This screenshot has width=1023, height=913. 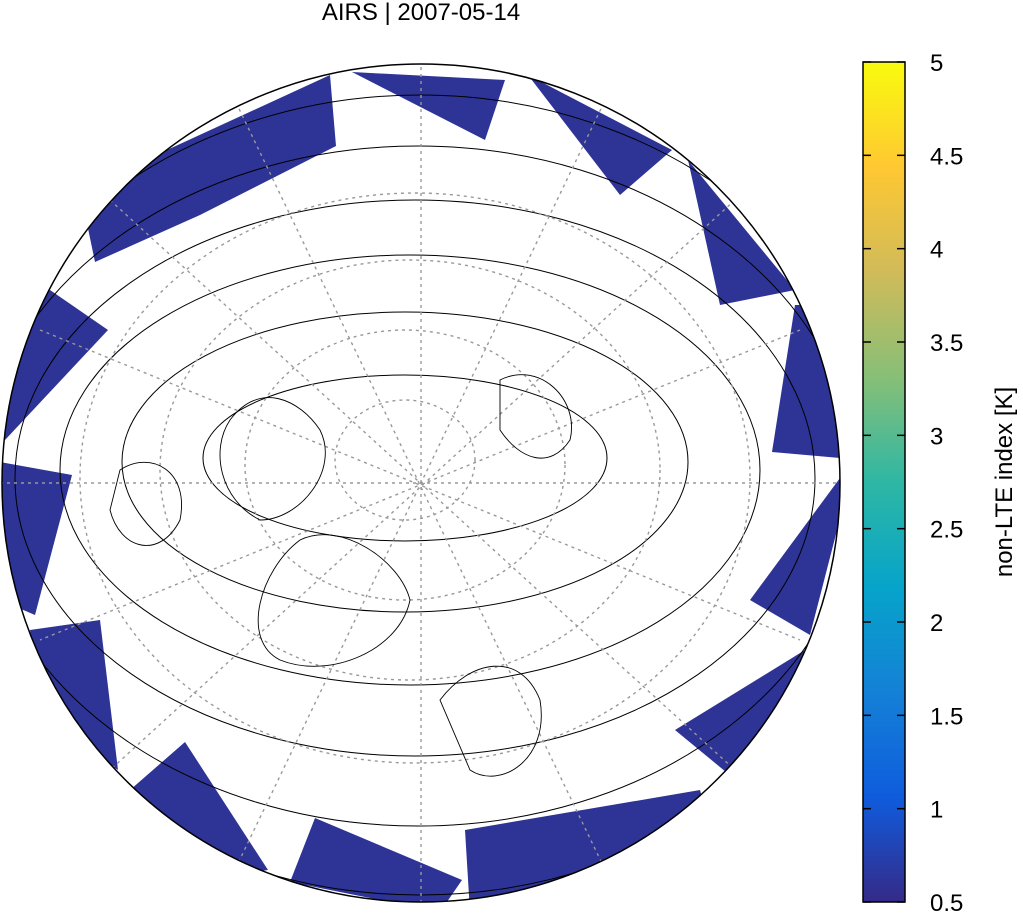 What do you see at coordinates (936, 810) in the screenshot?
I see `colorbar-tick-label: 1` at bounding box center [936, 810].